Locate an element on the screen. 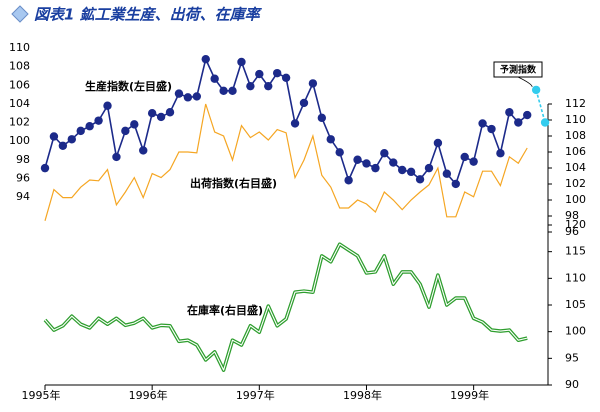  series-label: 在庫率(右目盛) is located at coordinates (225, 310).